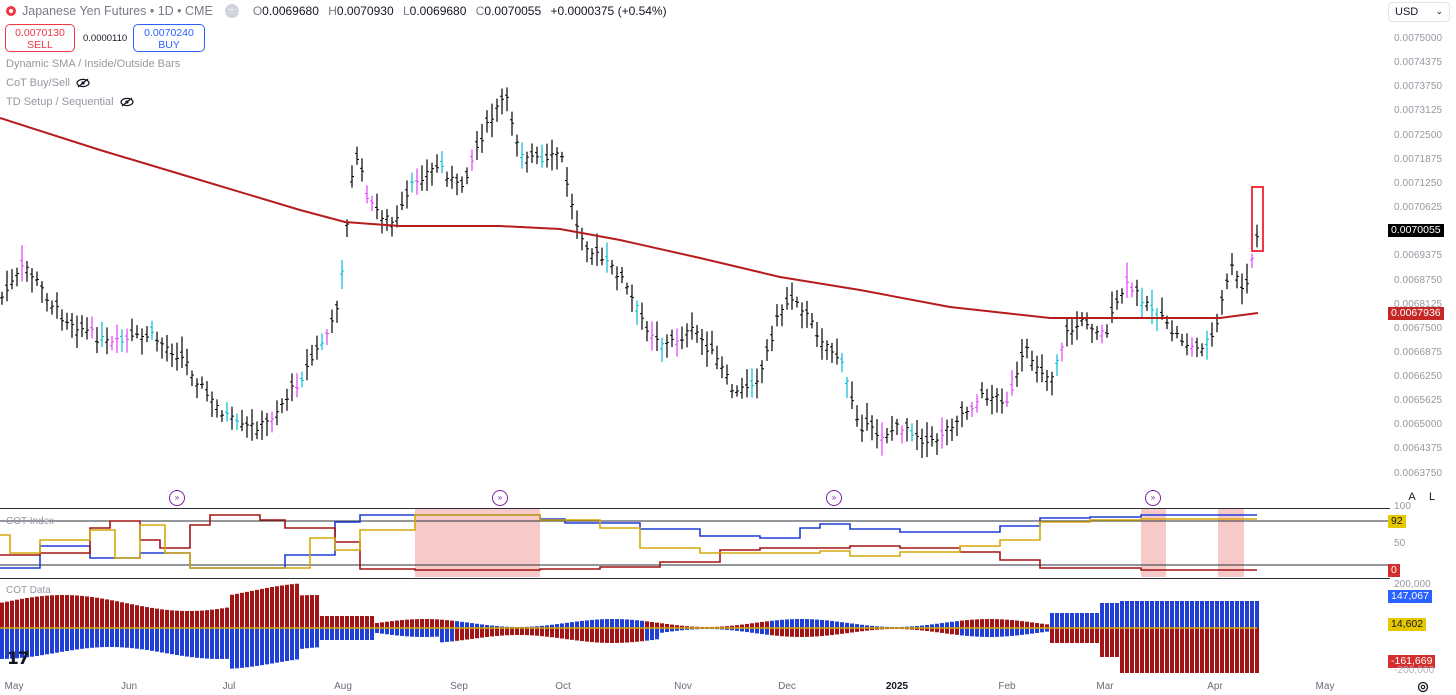 The width and height of the screenshot is (1456, 695). I want to click on cot-index-yellow-line, so click(628, 541).